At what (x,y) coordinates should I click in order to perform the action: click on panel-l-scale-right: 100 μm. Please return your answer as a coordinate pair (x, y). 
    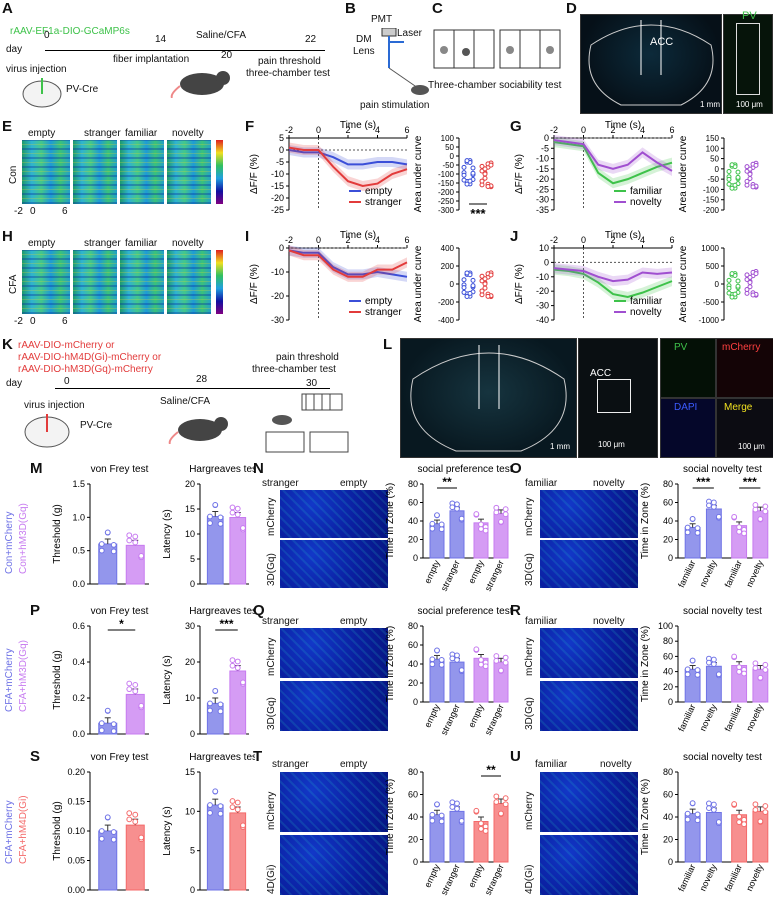
    Looking at the image, I should click on (751, 446).